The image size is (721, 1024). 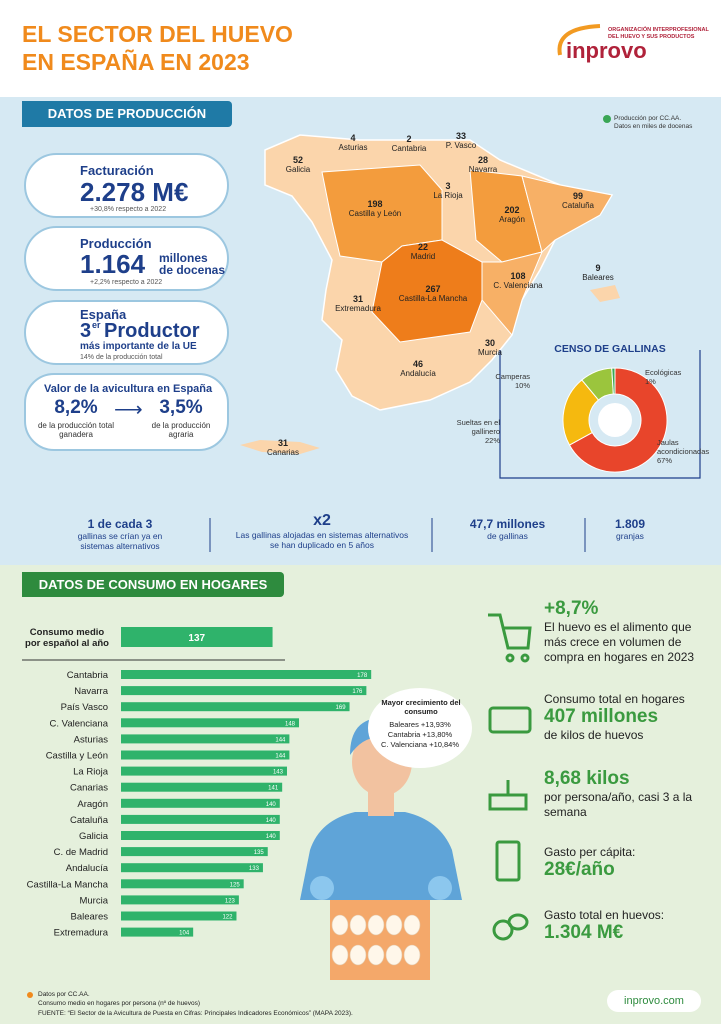 I want to click on bar-value: 104, so click(x=184, y=934).